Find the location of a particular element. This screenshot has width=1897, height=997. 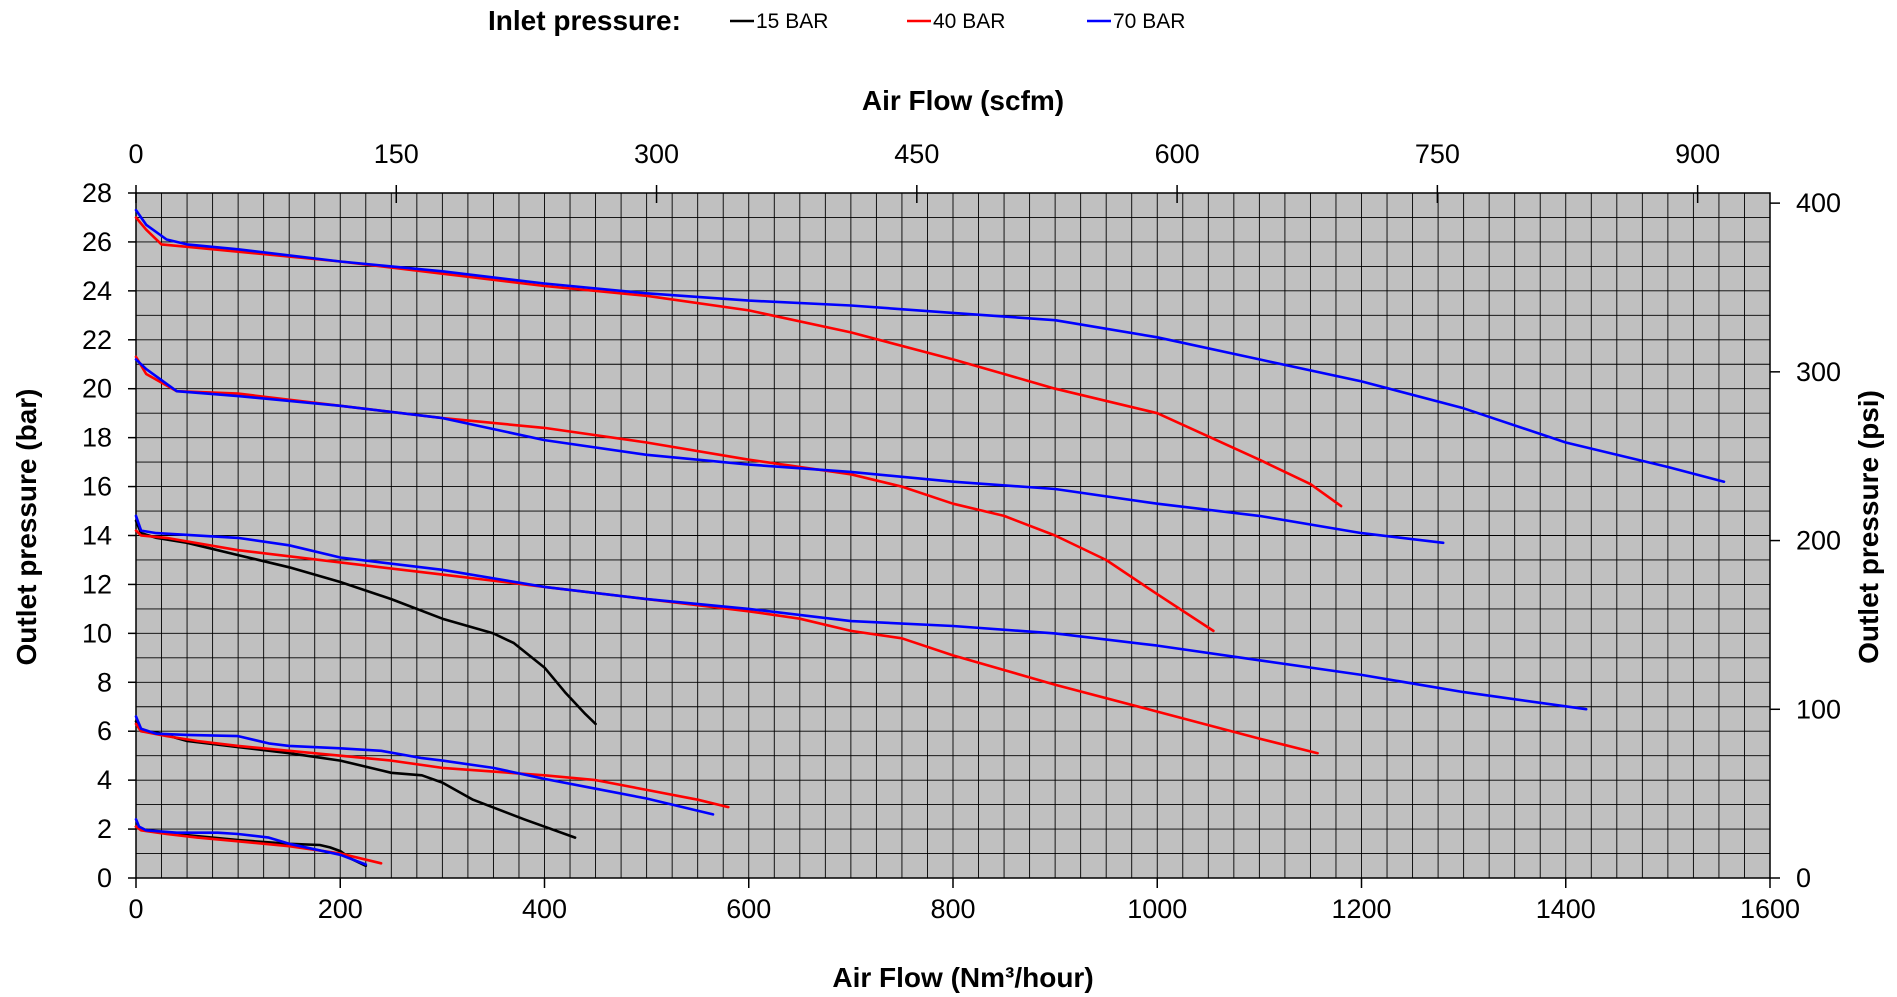

y-right-tick-label: 200 is located at coordinates (1818, 541).